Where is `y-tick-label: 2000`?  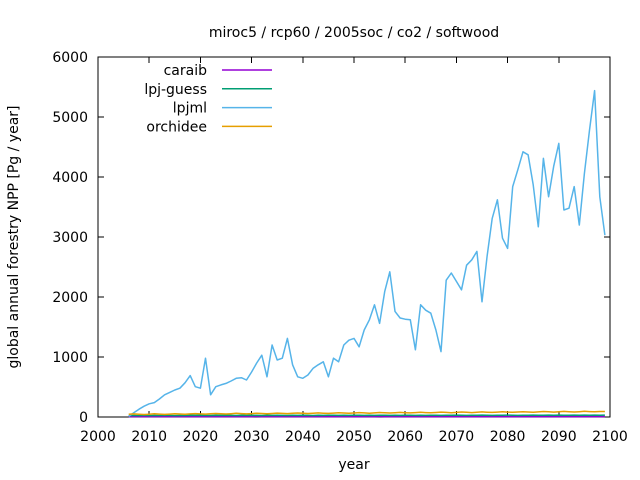 y-tick-label: 2000 is located at coordinates (70, 298).